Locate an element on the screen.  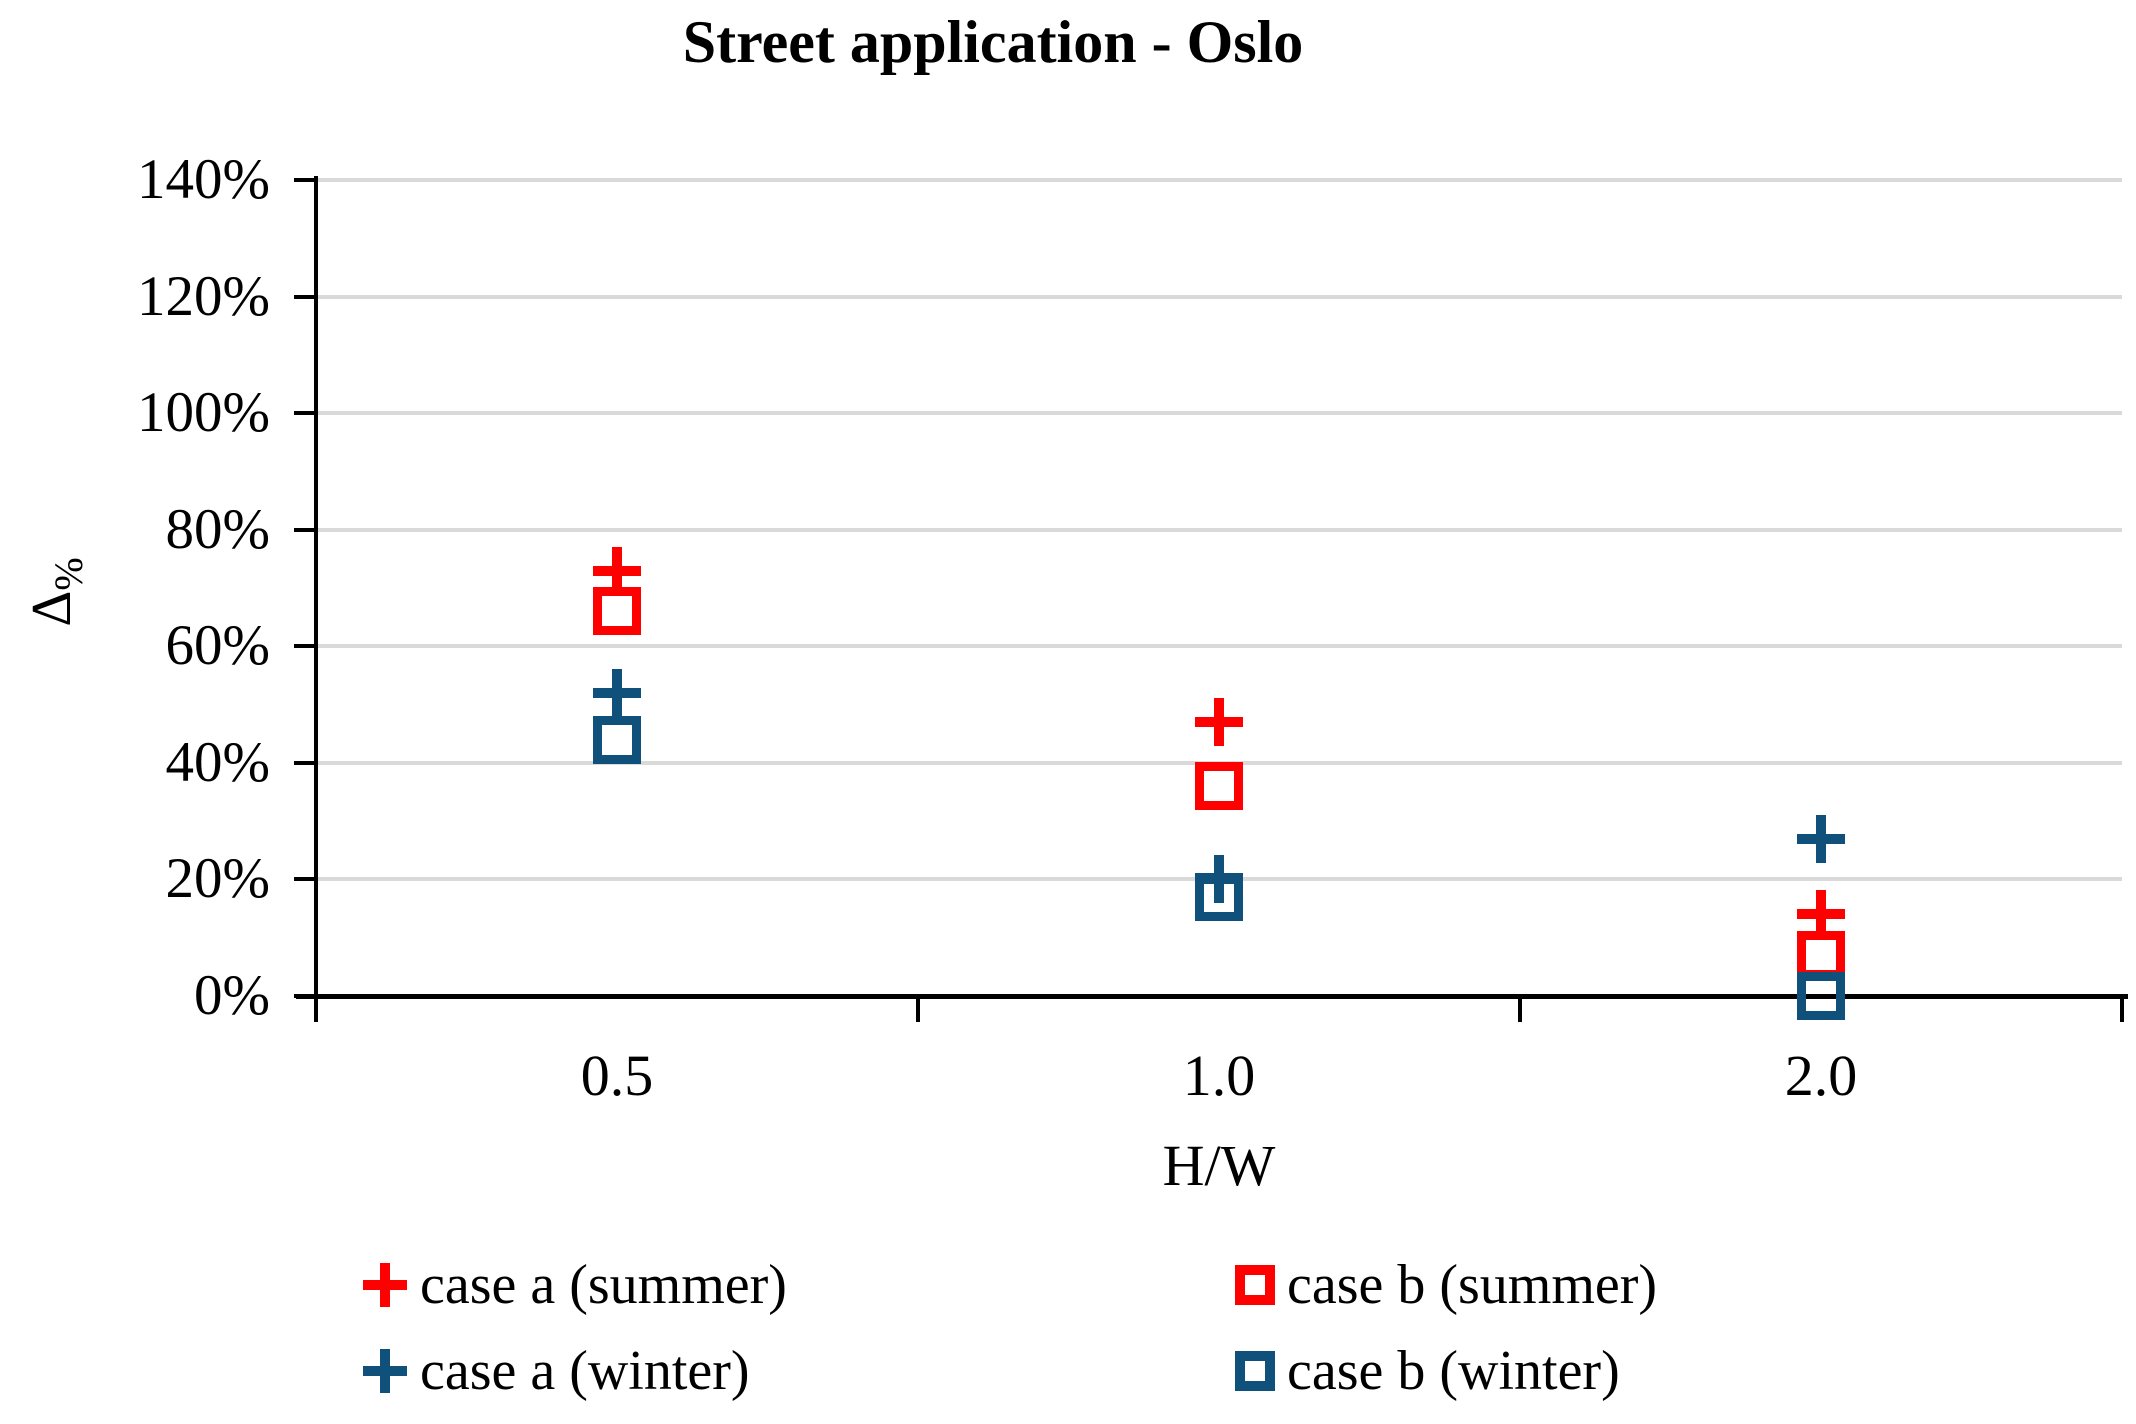
y-tick-label-0%: 0% is located at coordinates (232, 995).